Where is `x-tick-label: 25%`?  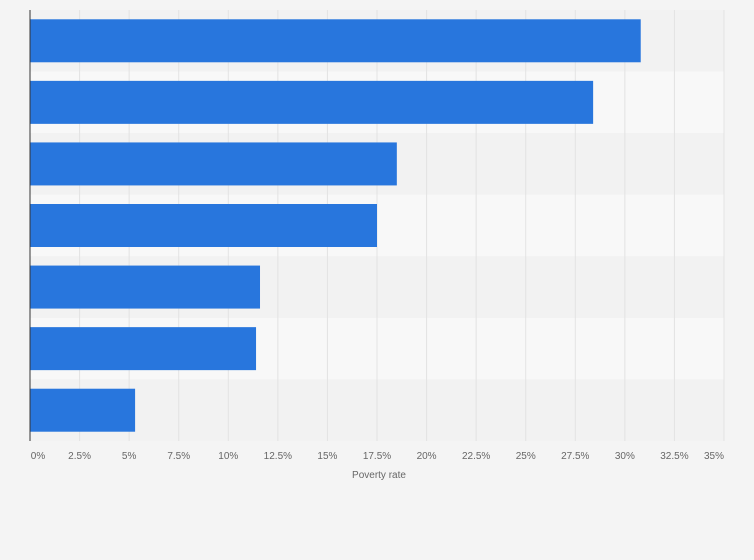
x-tick-label: 25% is located at coordinates (526, 456).